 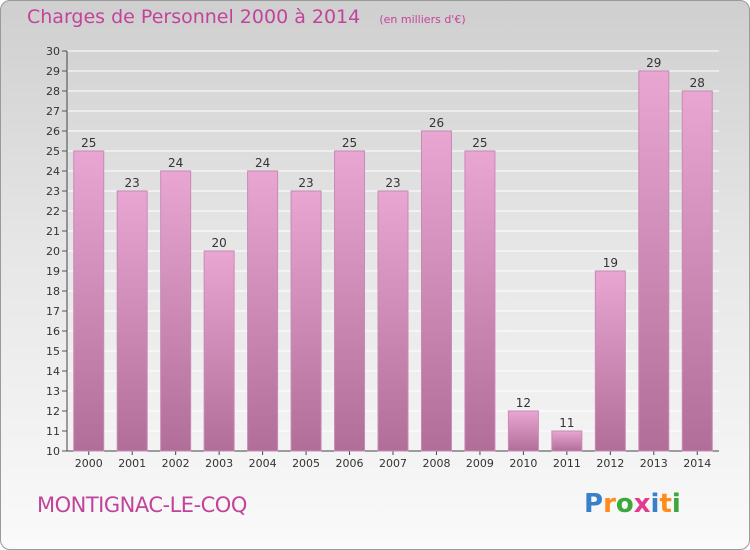 I want to click on x-tick-label: 2000, so click(x=89, y=463).